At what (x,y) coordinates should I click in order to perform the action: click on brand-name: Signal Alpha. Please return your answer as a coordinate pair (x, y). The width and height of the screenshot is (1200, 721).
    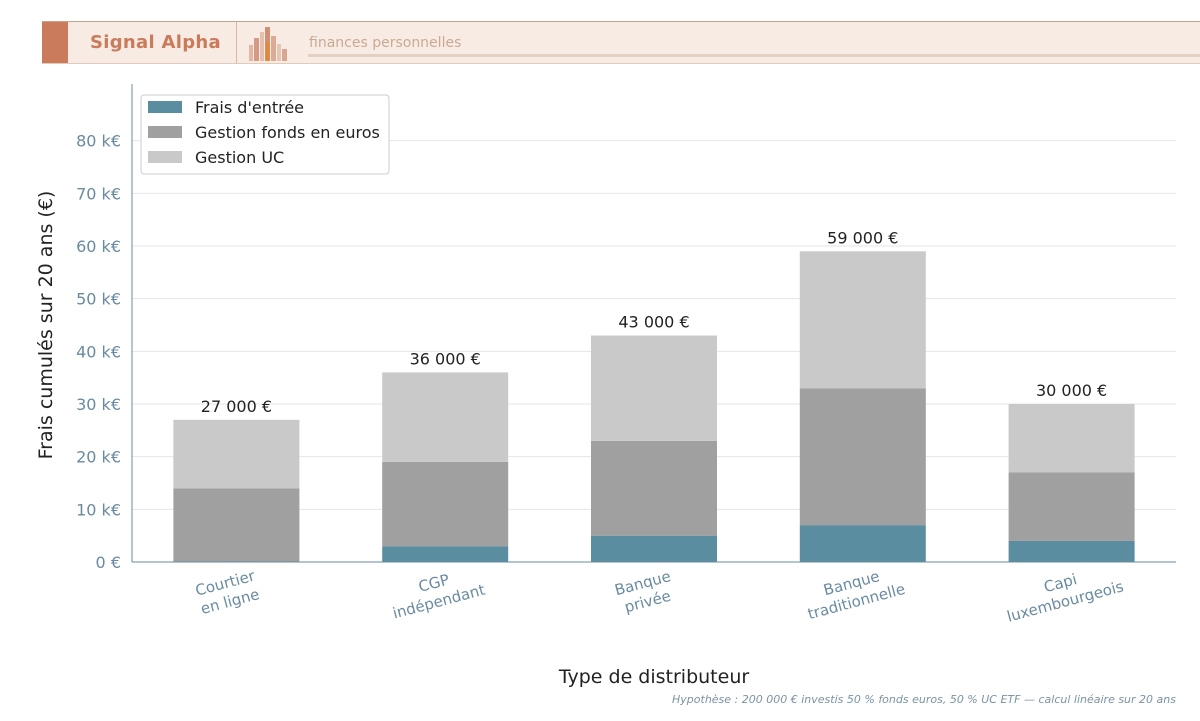
    Looking at the image, I should click on (155, 42).